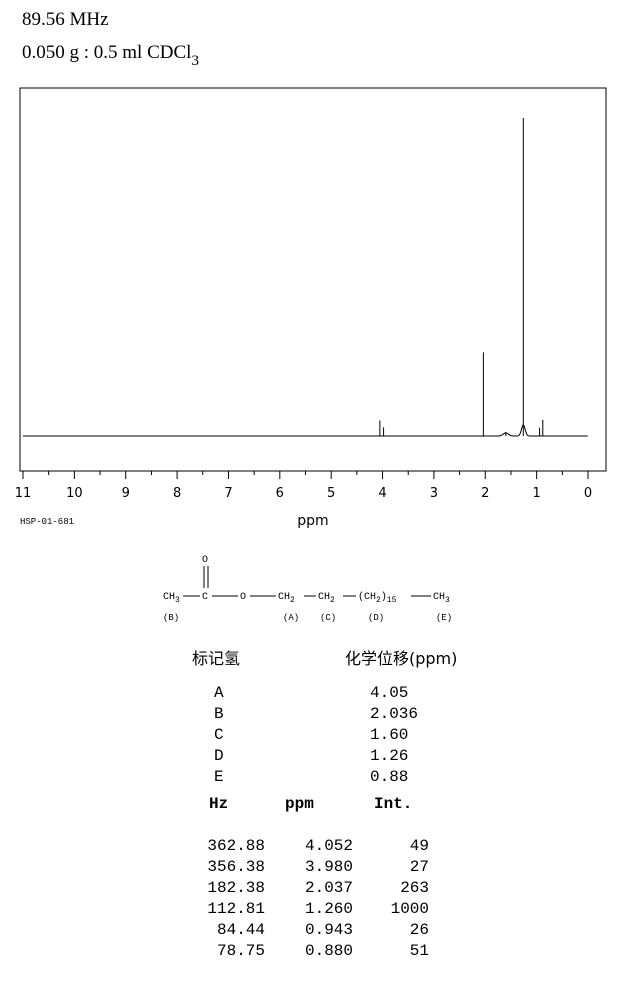  Describe the element at coordinates (299, 804) in the screenshot. I see `peak-table-header-ppm: ppm` at that location.